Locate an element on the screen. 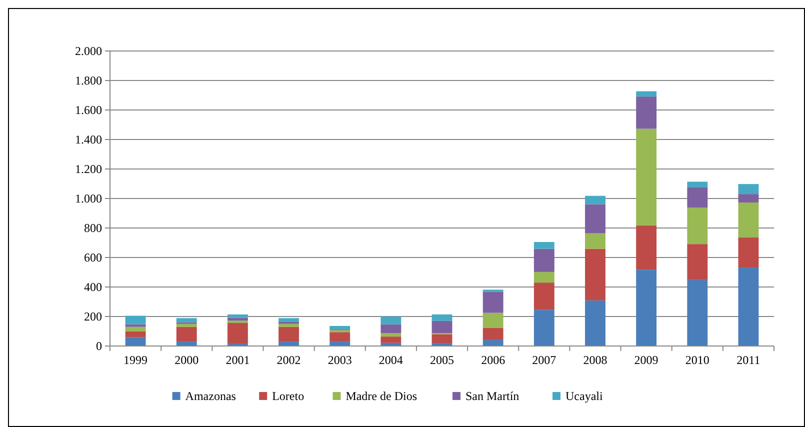 This screenshot has width=805, height=427. x-tick-label: 2002 is located at coordinates (288, 360).